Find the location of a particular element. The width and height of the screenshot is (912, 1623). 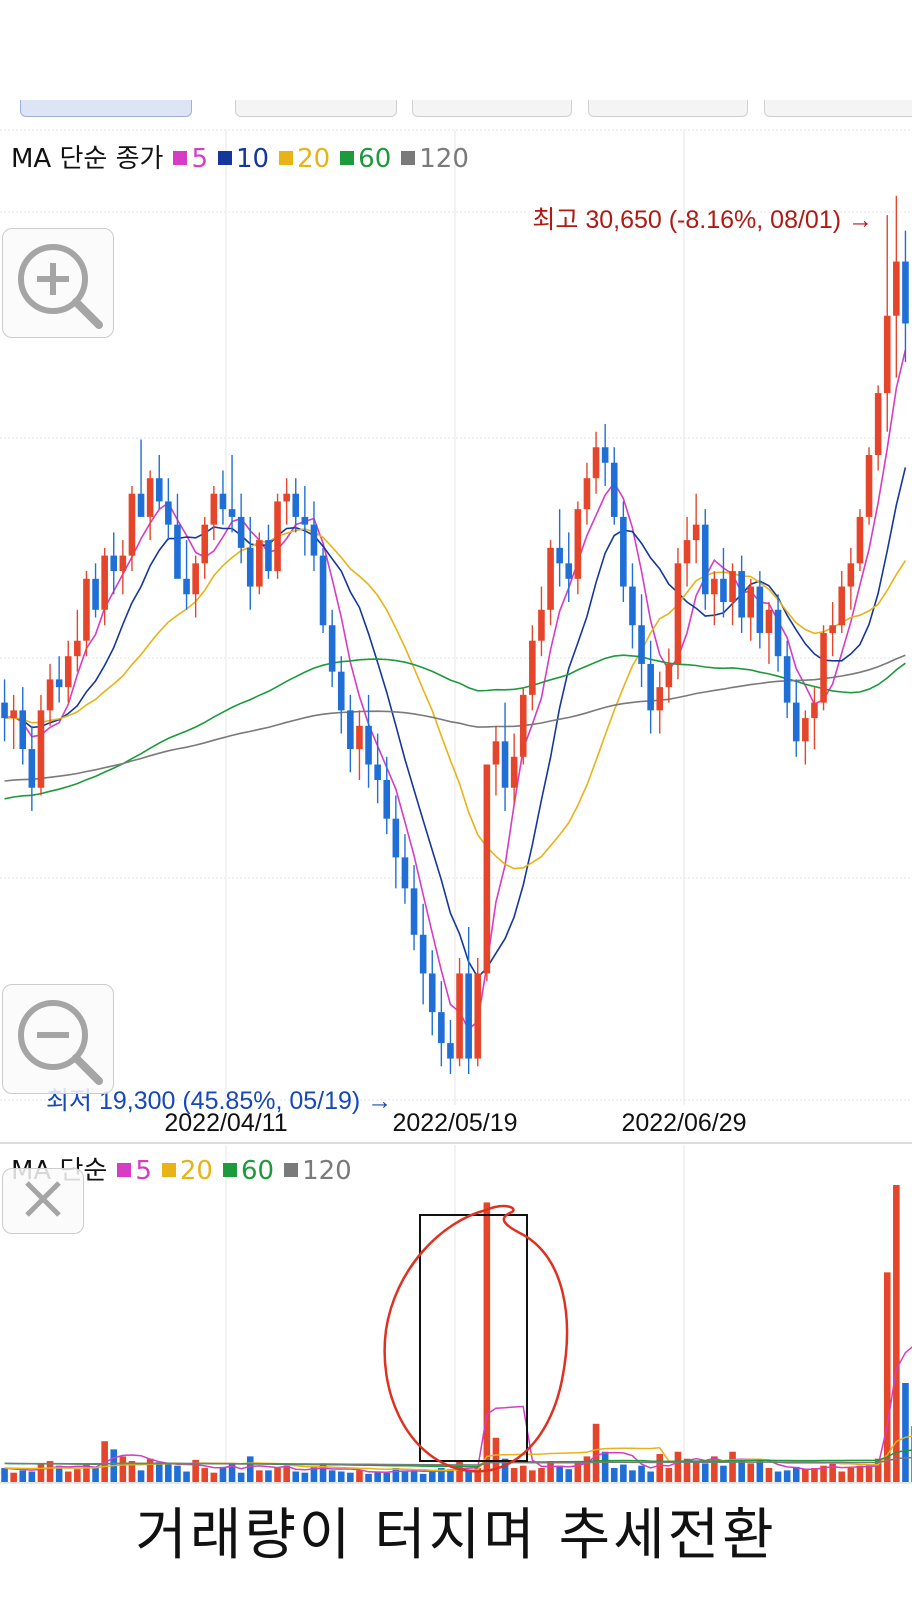

price-legend-label-5: 5 is located at coordinates (199, 159).